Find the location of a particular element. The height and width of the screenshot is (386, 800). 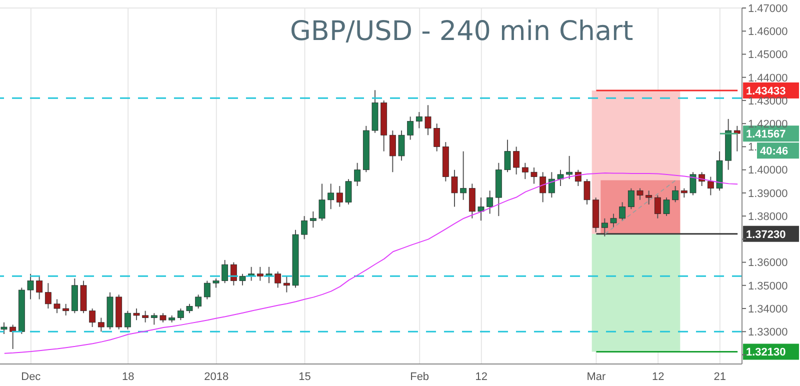

x-tick-label: Dec is located at coordinates (31, 376).